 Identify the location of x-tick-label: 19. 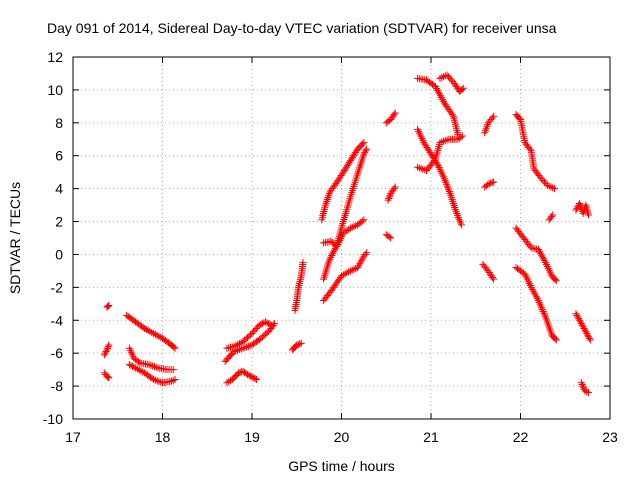
(252, 437).